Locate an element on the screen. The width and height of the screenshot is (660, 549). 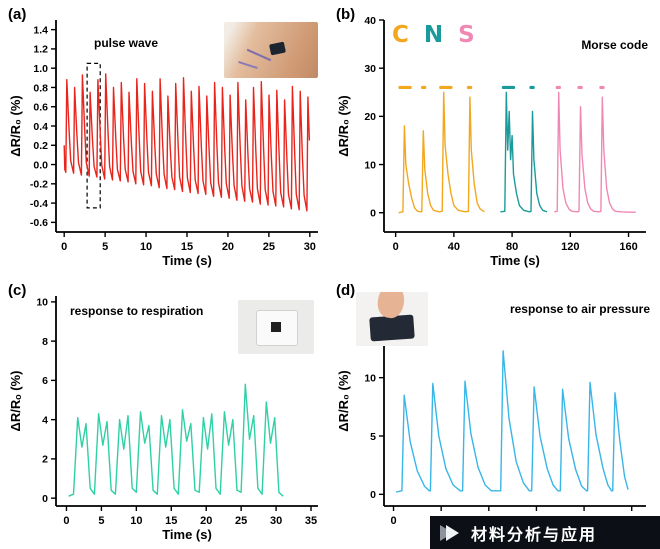
wrist-photo-inset is located at coordinates (271, 50).